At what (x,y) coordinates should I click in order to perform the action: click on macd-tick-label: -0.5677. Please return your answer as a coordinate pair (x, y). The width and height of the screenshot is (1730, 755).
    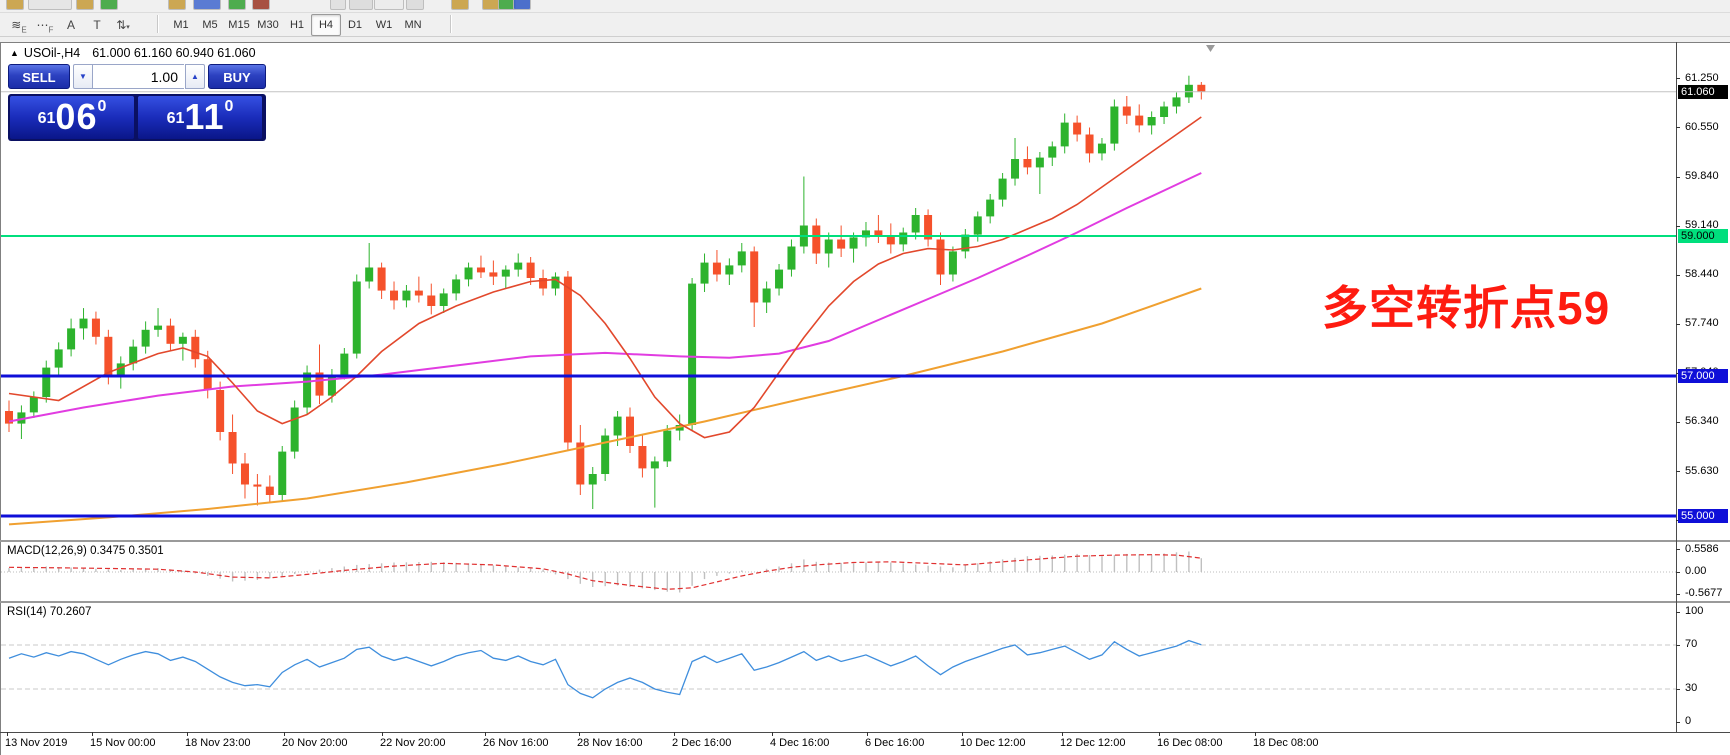
    Looking at the image, I should click on (1704, 593).